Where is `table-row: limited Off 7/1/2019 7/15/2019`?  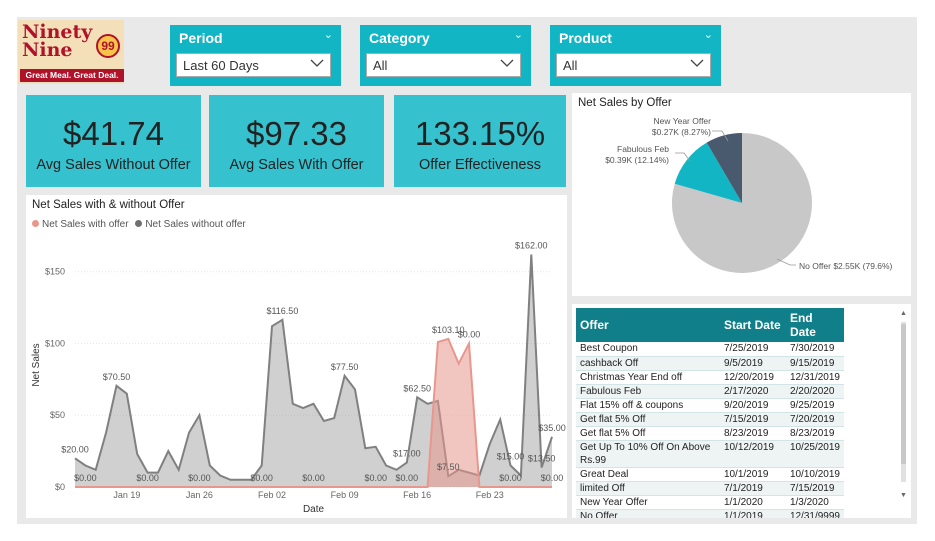 table-row: limited Off 7/1/2019 7/15/2019 is located at coordinates (710, 488).